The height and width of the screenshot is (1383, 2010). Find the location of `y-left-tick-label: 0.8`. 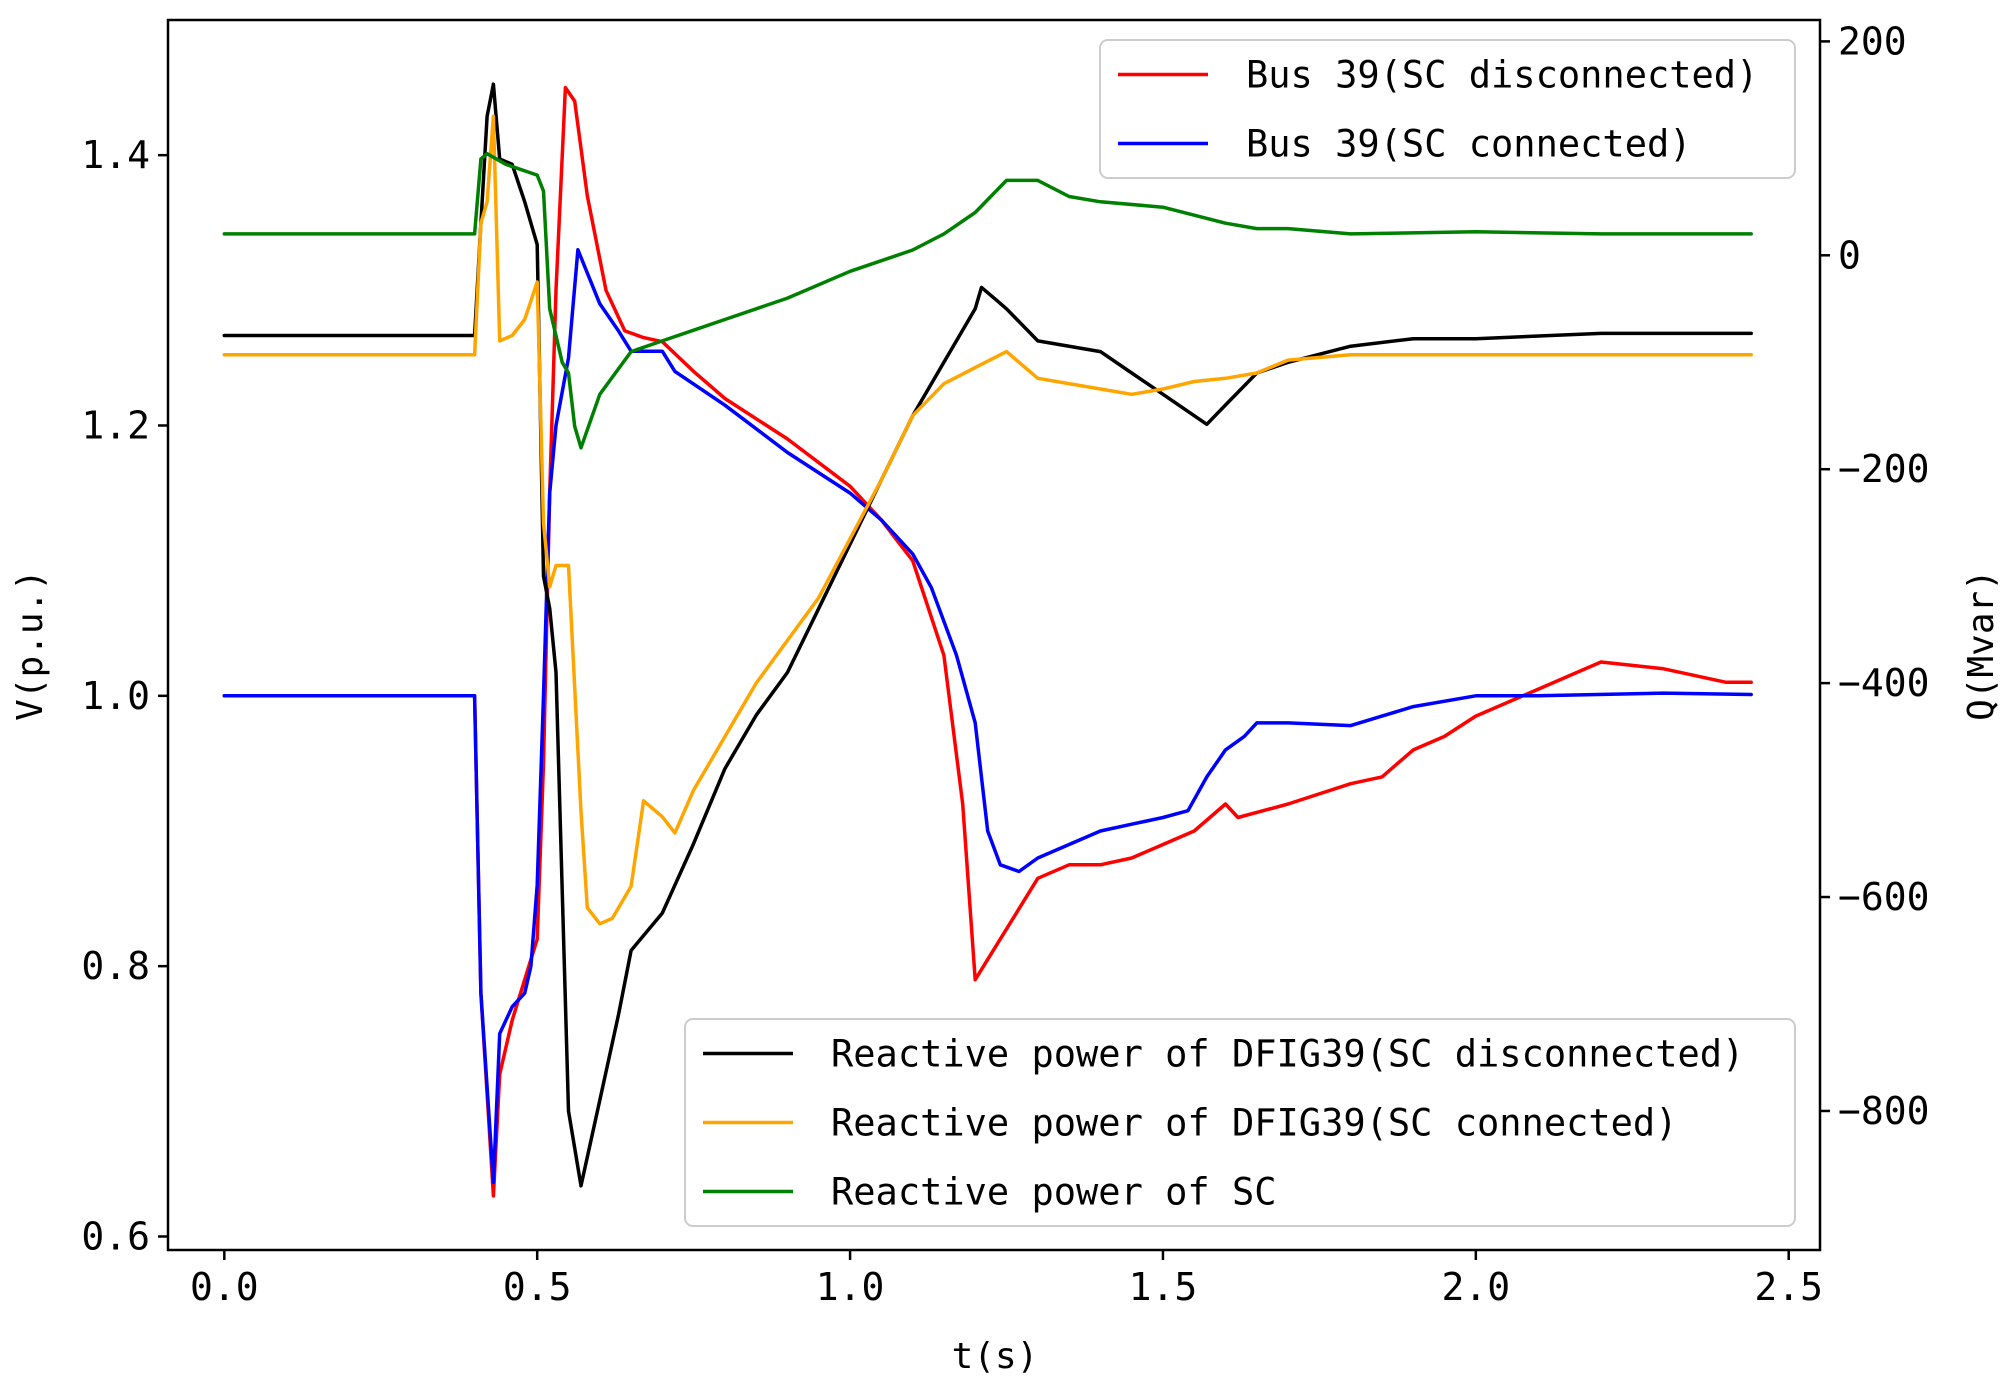

y-left-tick-label: 0.8 is located at coordinates (115, 966).